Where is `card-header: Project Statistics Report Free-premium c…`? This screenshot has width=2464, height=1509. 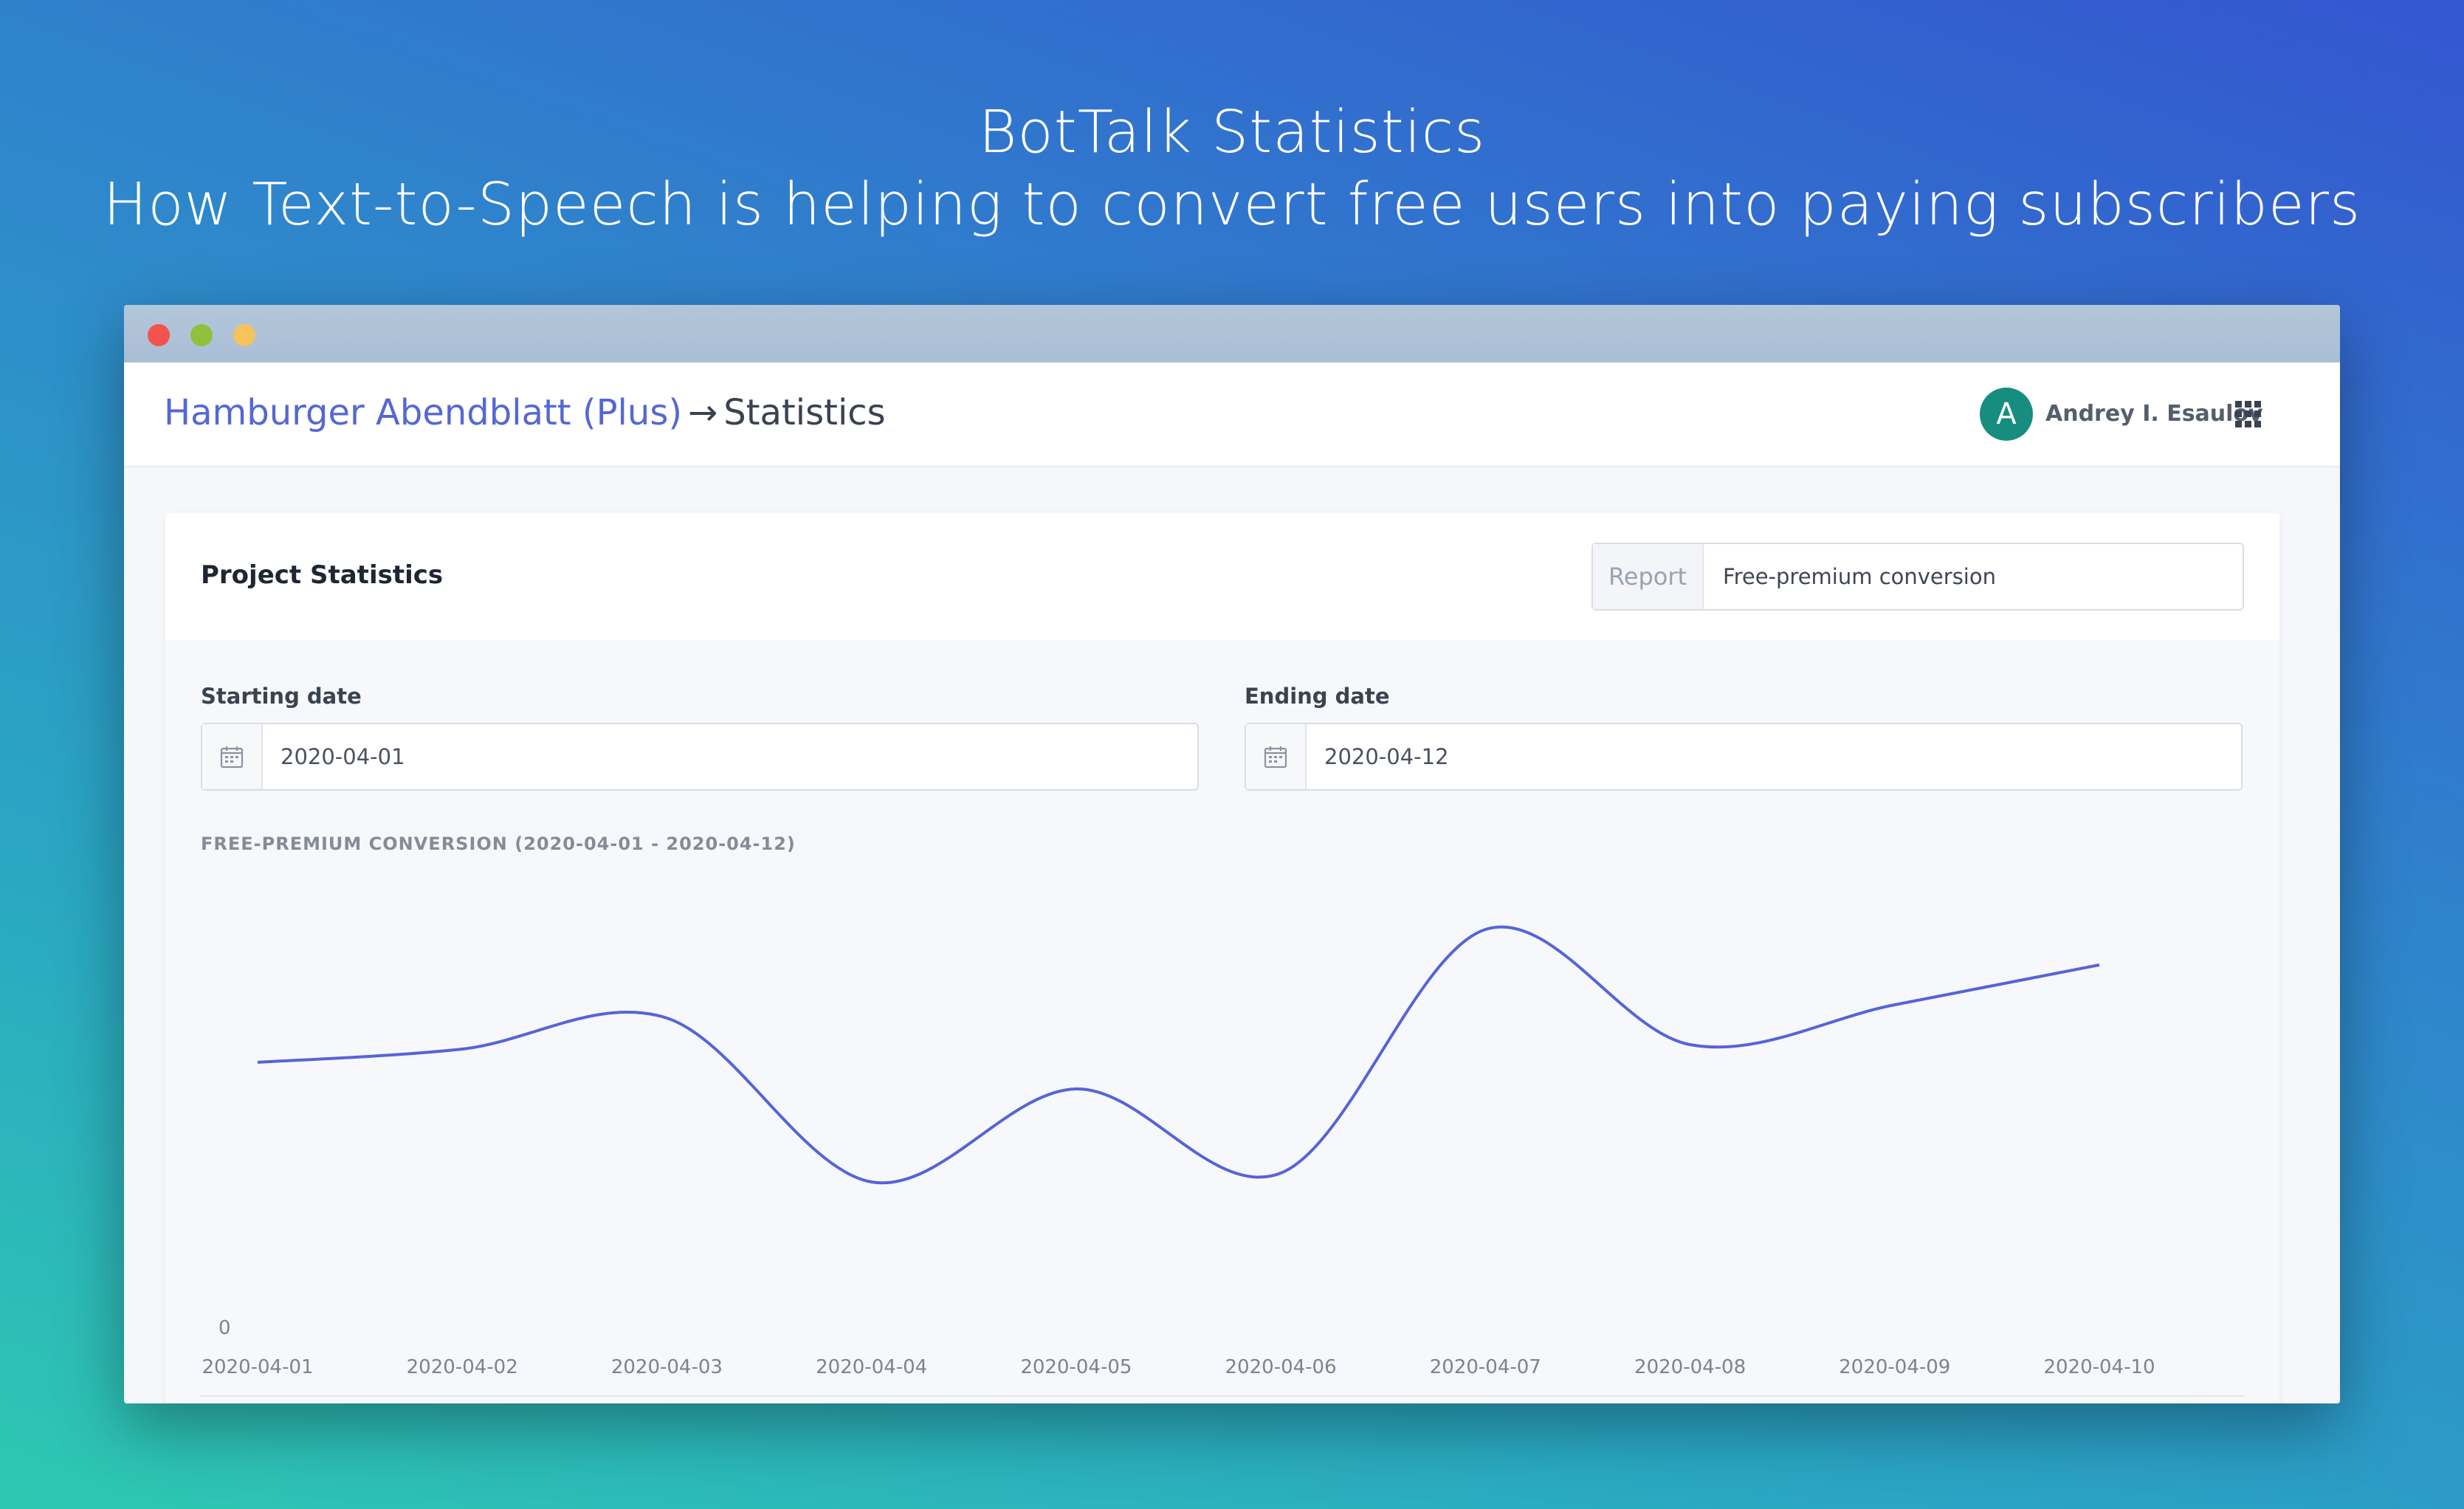
card-header: Project Statistics Report Free-premium c… is located at coordinates (1222, 576).